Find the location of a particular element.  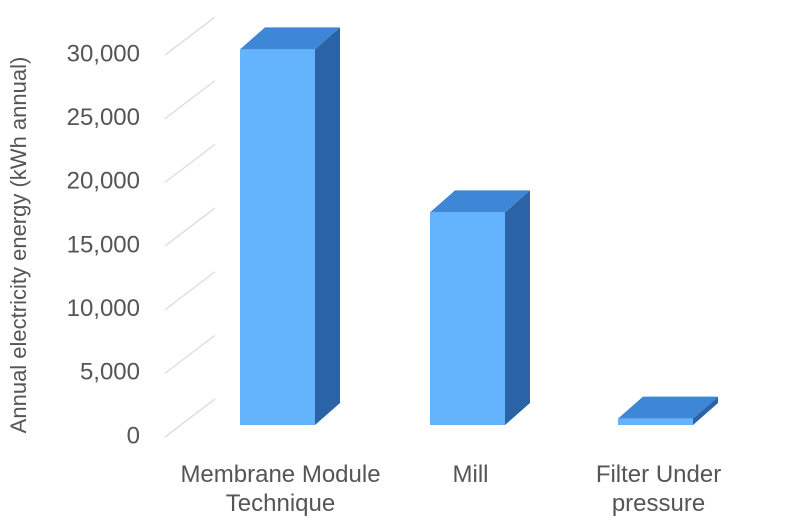

y-axis-label: Annual electricity energy (kWh annual) is located at coordinates (18, 245).